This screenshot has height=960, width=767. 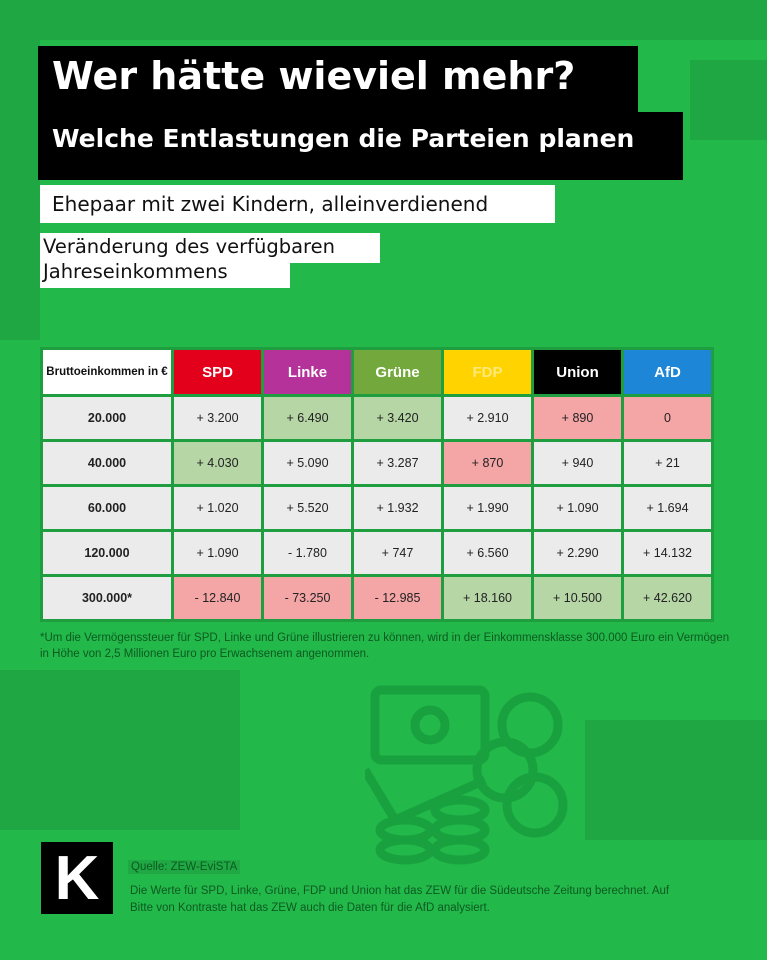 What do you see at coordinates (487, 598) in the screenshot?
I see `value-cell: + 18.160` at bounding box center [487, 598].